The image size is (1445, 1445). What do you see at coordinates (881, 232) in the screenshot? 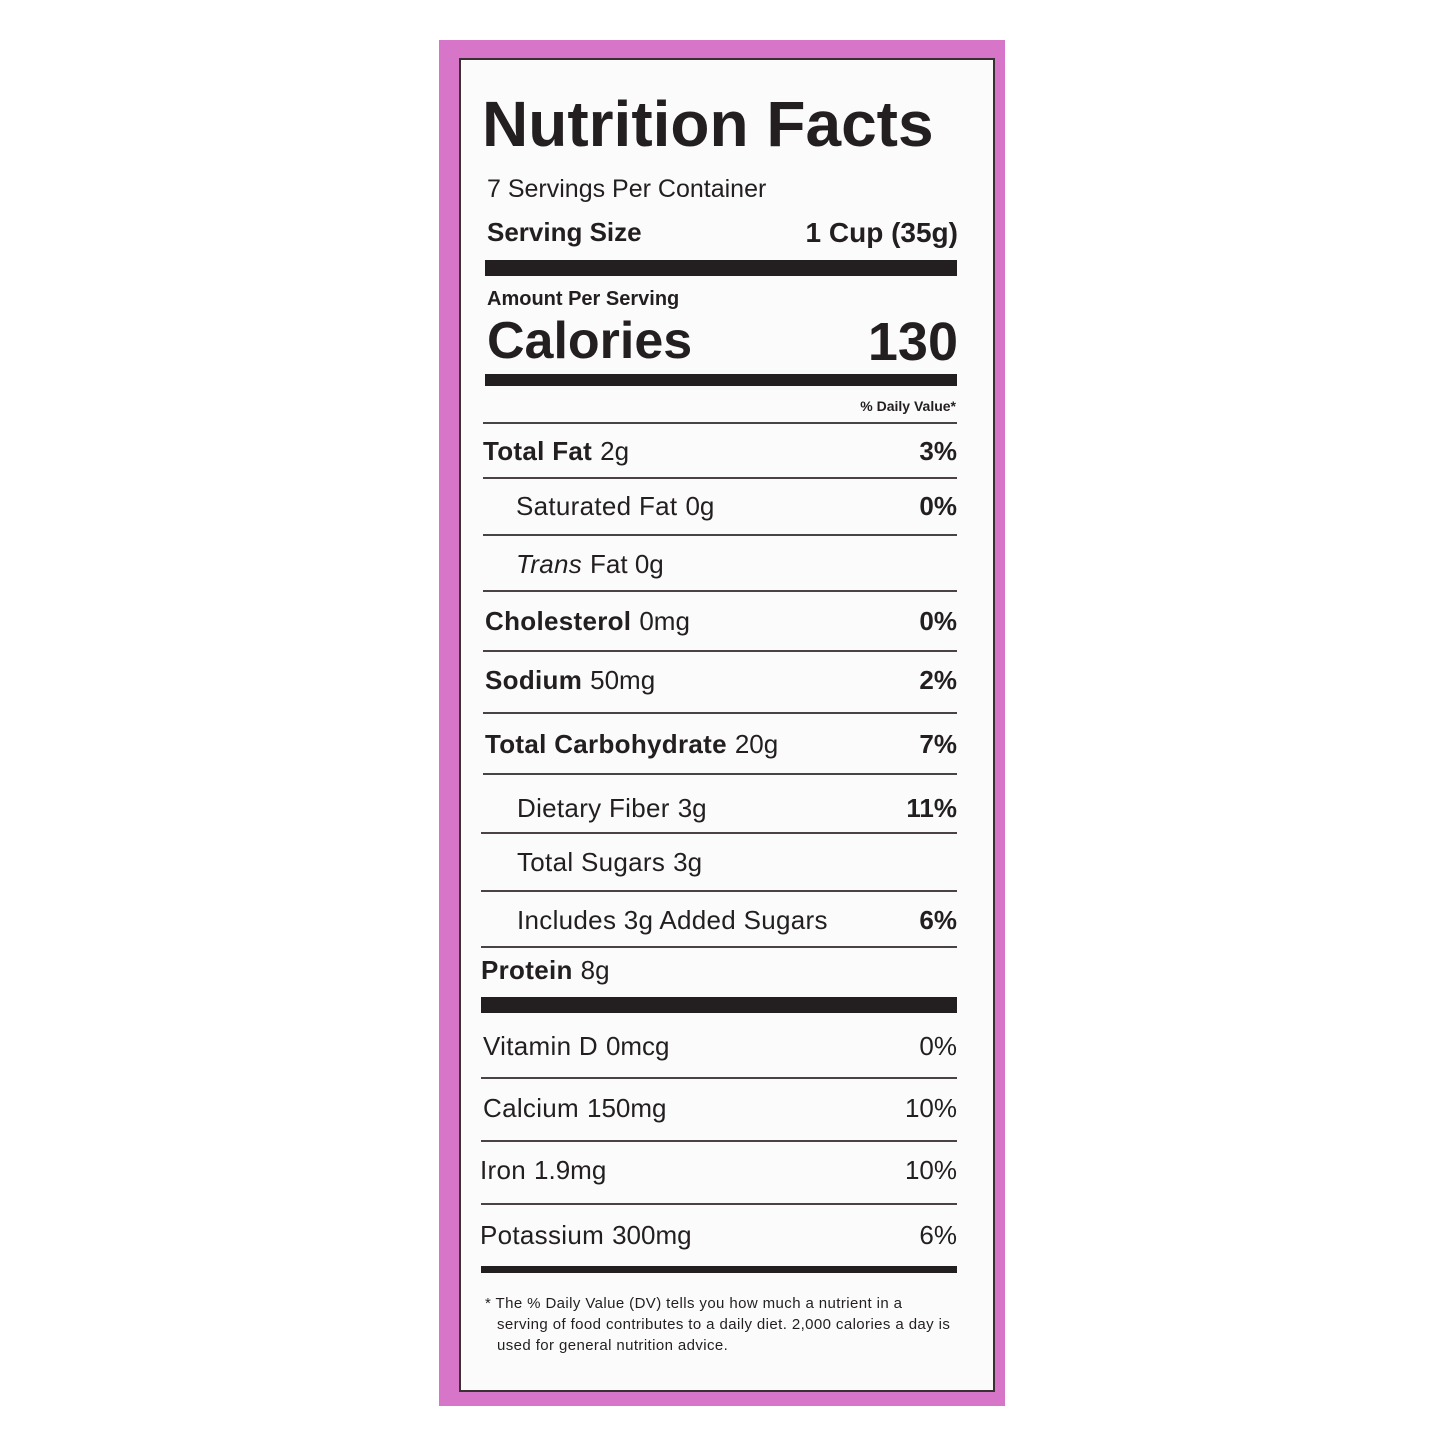
I see `serving-size-value: 1 Cup (35g)` at bounding box center [881, 232].